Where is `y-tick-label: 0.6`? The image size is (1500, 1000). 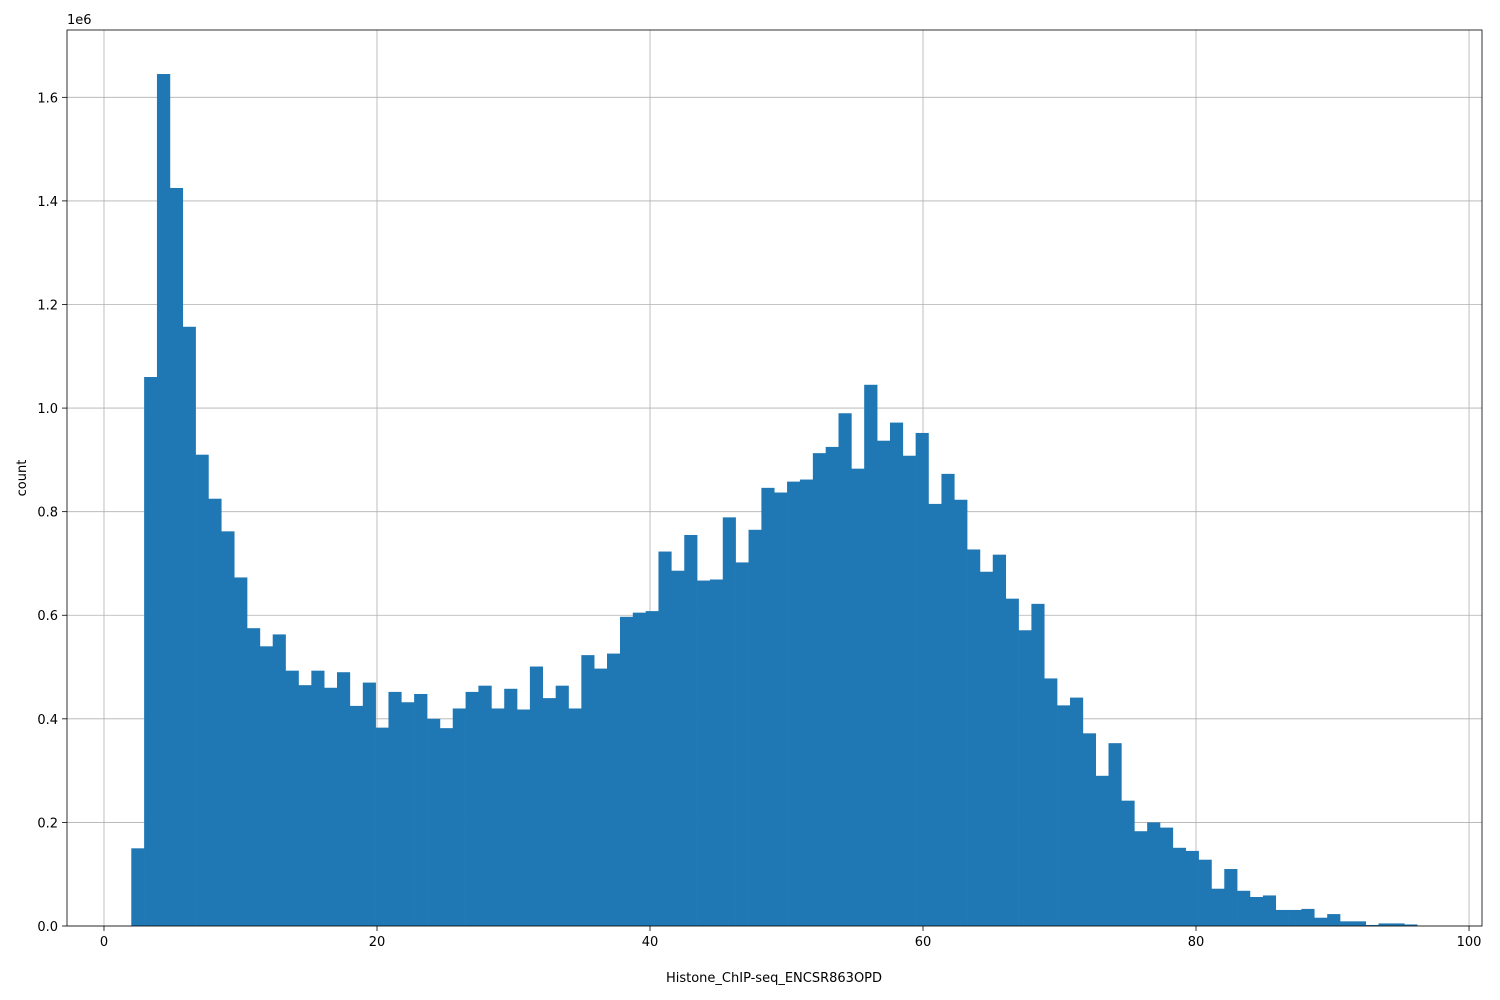
y-tick-label: 0.6 is located at coordinates (47, 616).